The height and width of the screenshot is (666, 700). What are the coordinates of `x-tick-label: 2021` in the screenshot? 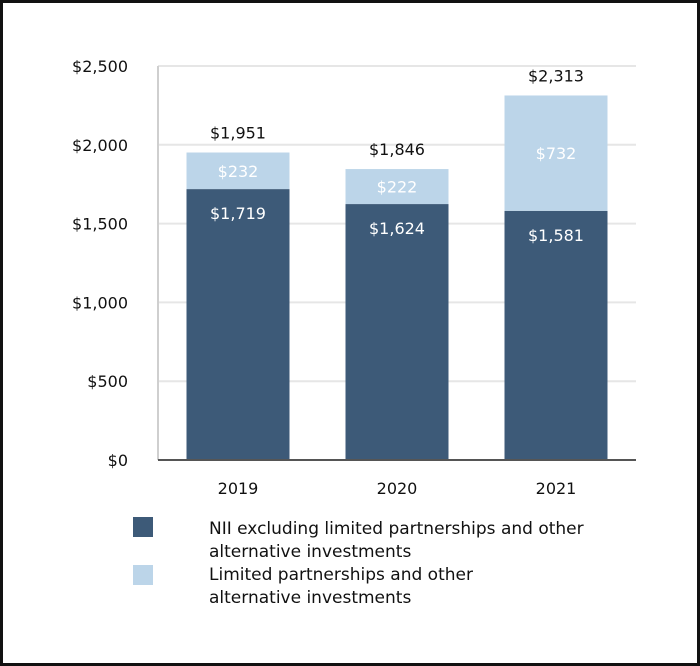 It's located at (556, 488).